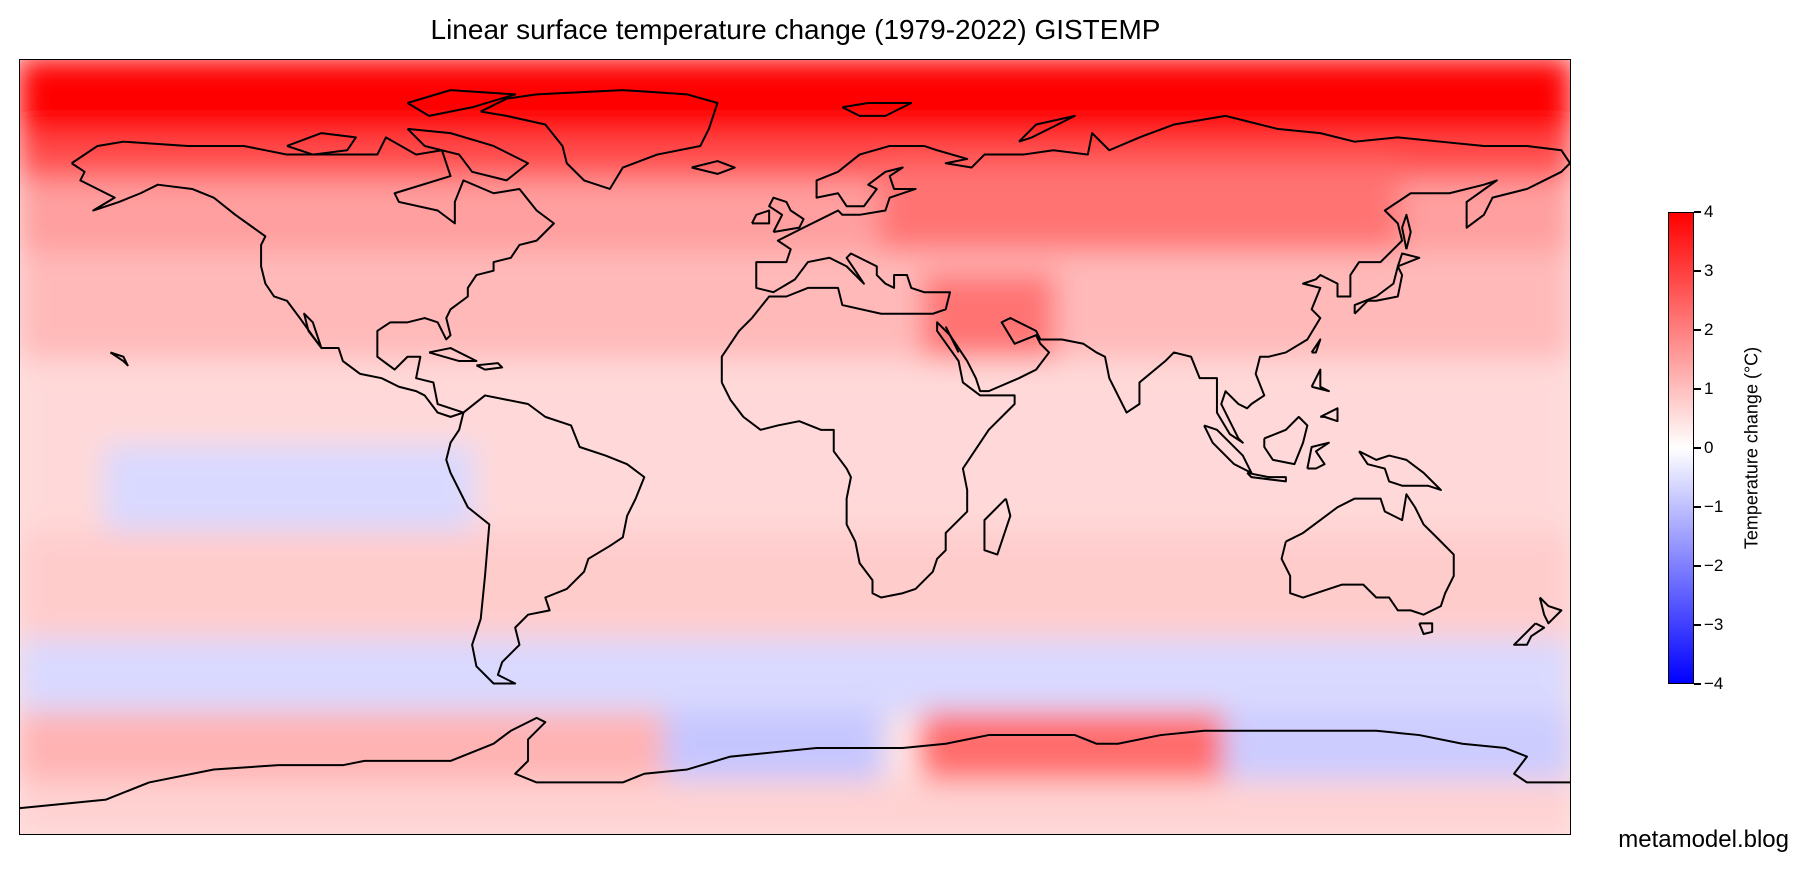 This screenshot has height=874, width=1809. What do you see at coordinates (713, 167) in the screenshot?
I see `coastline-iceland` at bounding box center [713, 167].